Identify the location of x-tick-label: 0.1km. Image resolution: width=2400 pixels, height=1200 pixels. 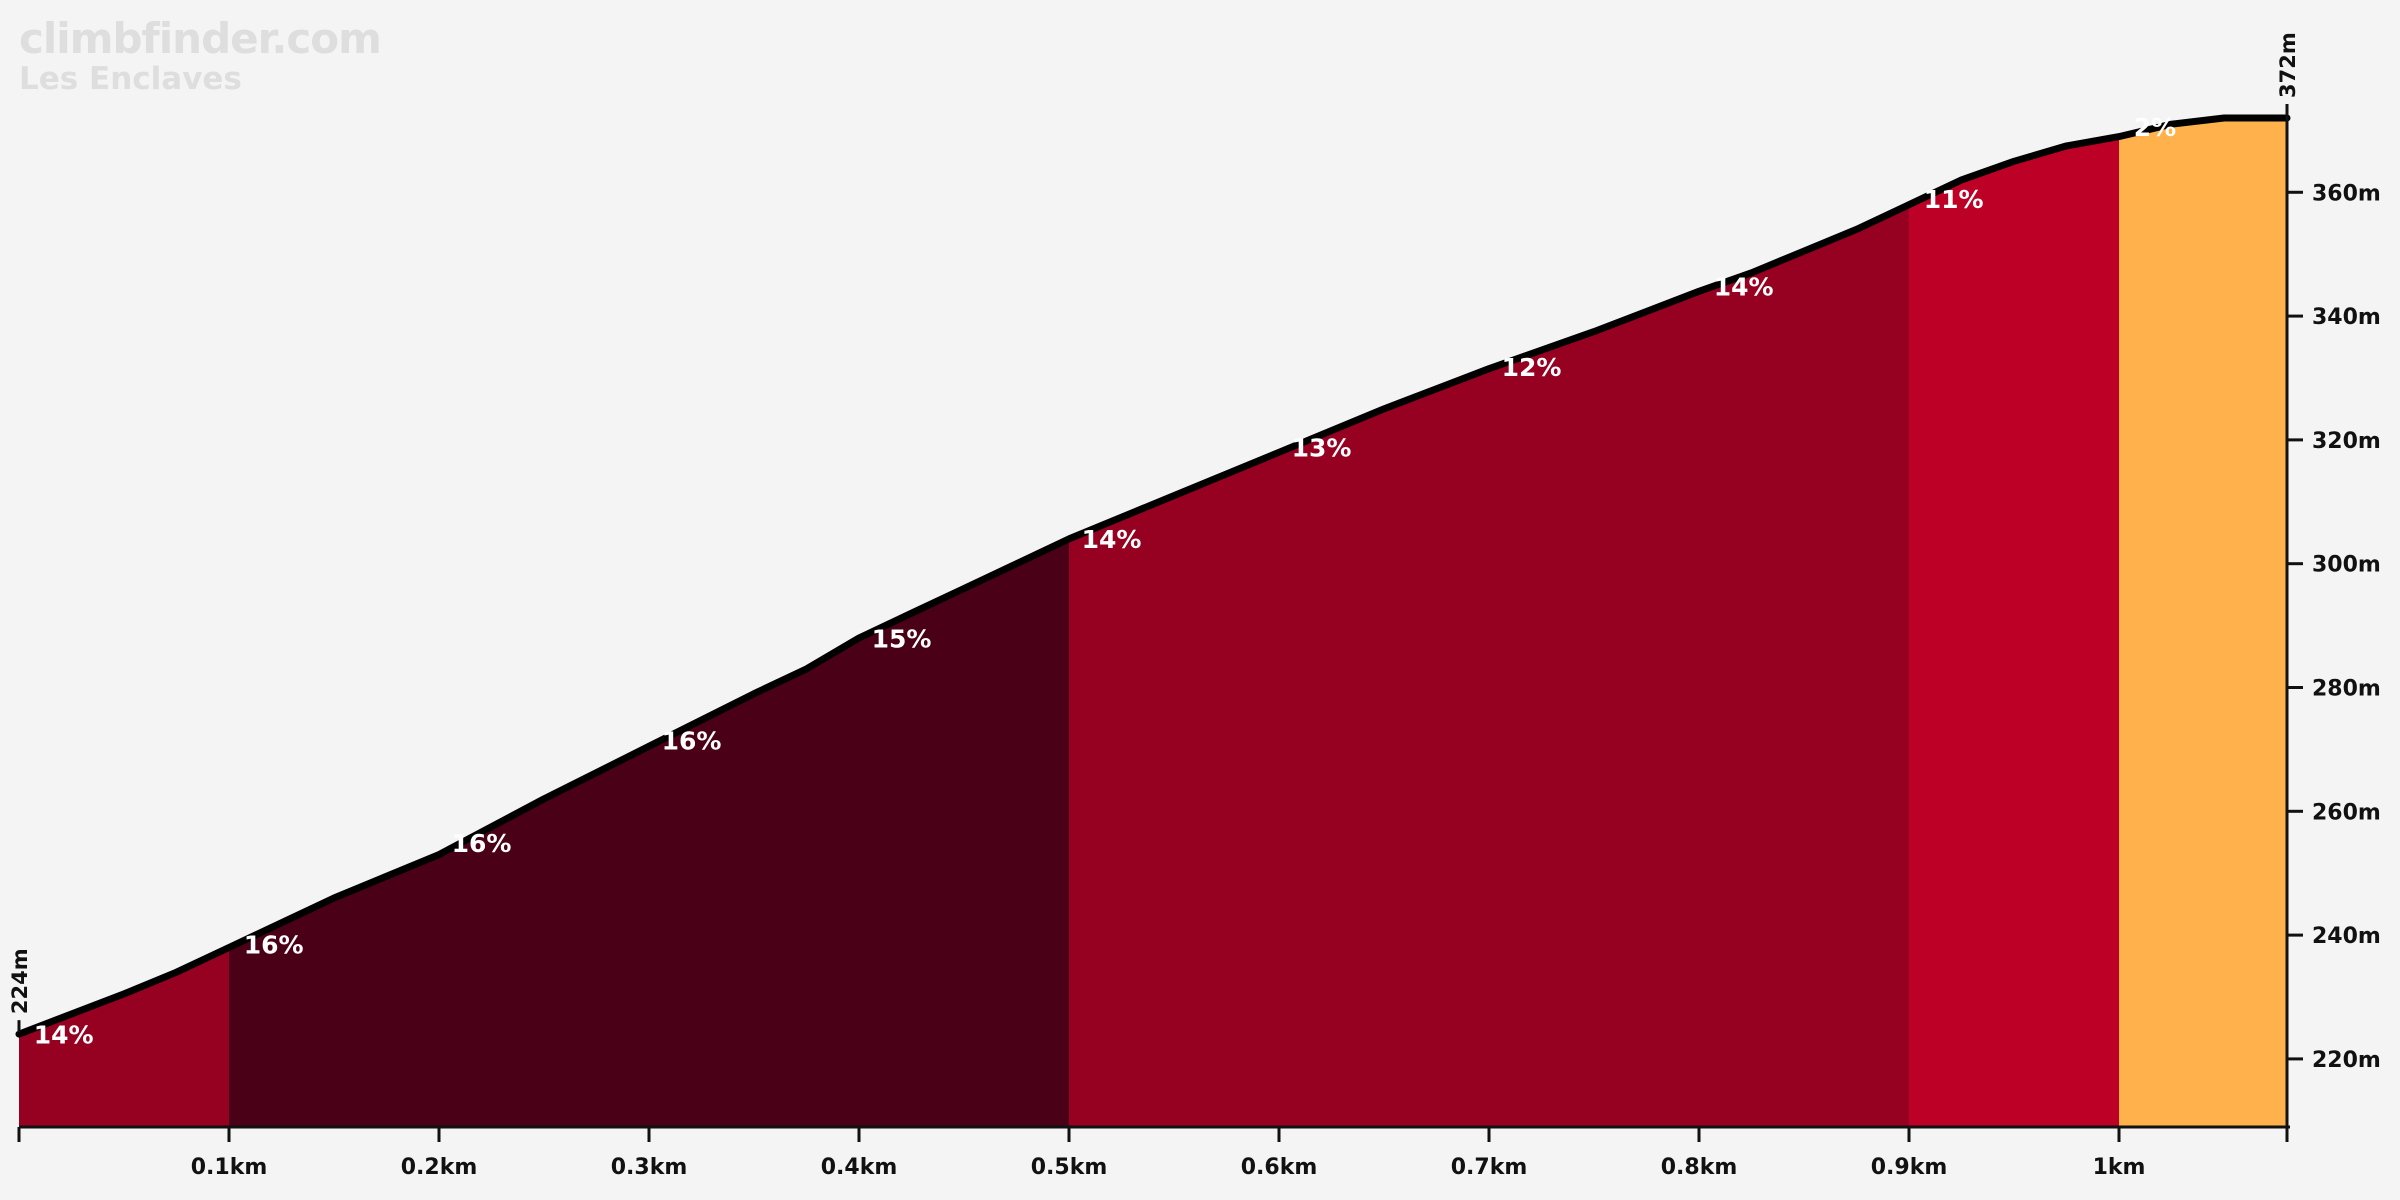
(229, 1167).